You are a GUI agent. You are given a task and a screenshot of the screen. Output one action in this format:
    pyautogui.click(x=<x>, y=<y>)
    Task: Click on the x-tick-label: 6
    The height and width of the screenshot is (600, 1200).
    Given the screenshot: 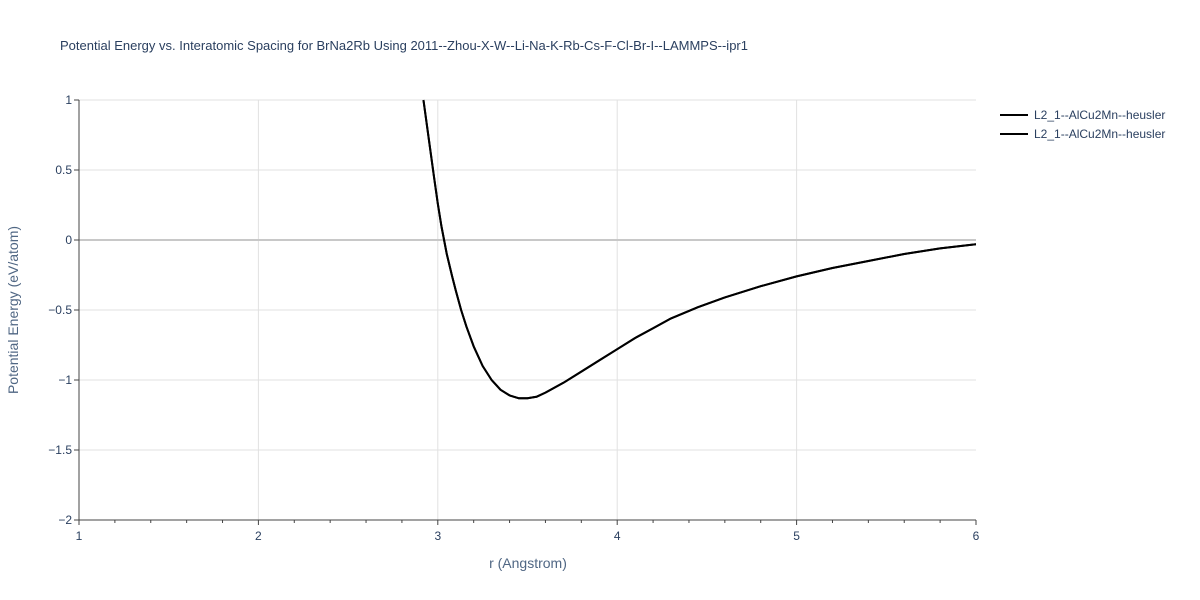 What is the action you would take?
    pyautogui.click(x=976, y=536)
    